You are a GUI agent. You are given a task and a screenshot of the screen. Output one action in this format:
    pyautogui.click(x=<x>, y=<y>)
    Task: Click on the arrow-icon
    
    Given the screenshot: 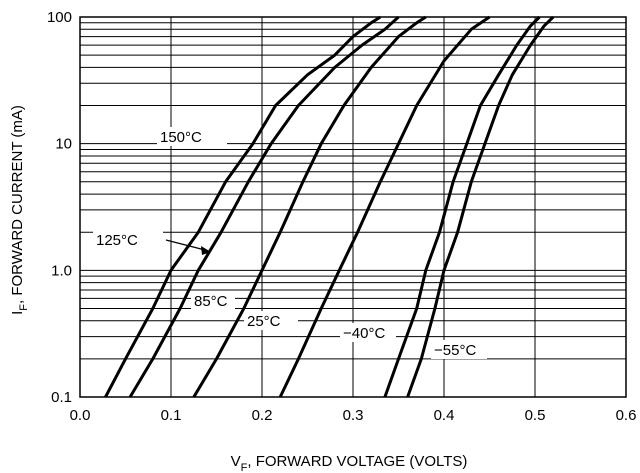 What is the action you would take?
    pyautogui.click(x=206, y=250)
    